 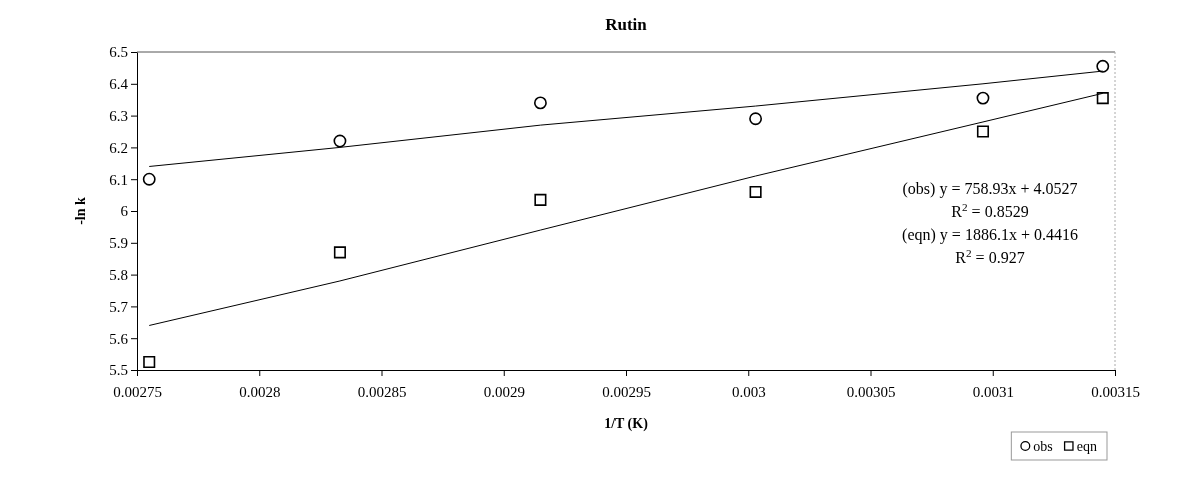 What do you see at coordinates (990, 256) in the screenshot?
I see `annotation: R$^{2}$ = 0.927` at bounding box center [990, 256].